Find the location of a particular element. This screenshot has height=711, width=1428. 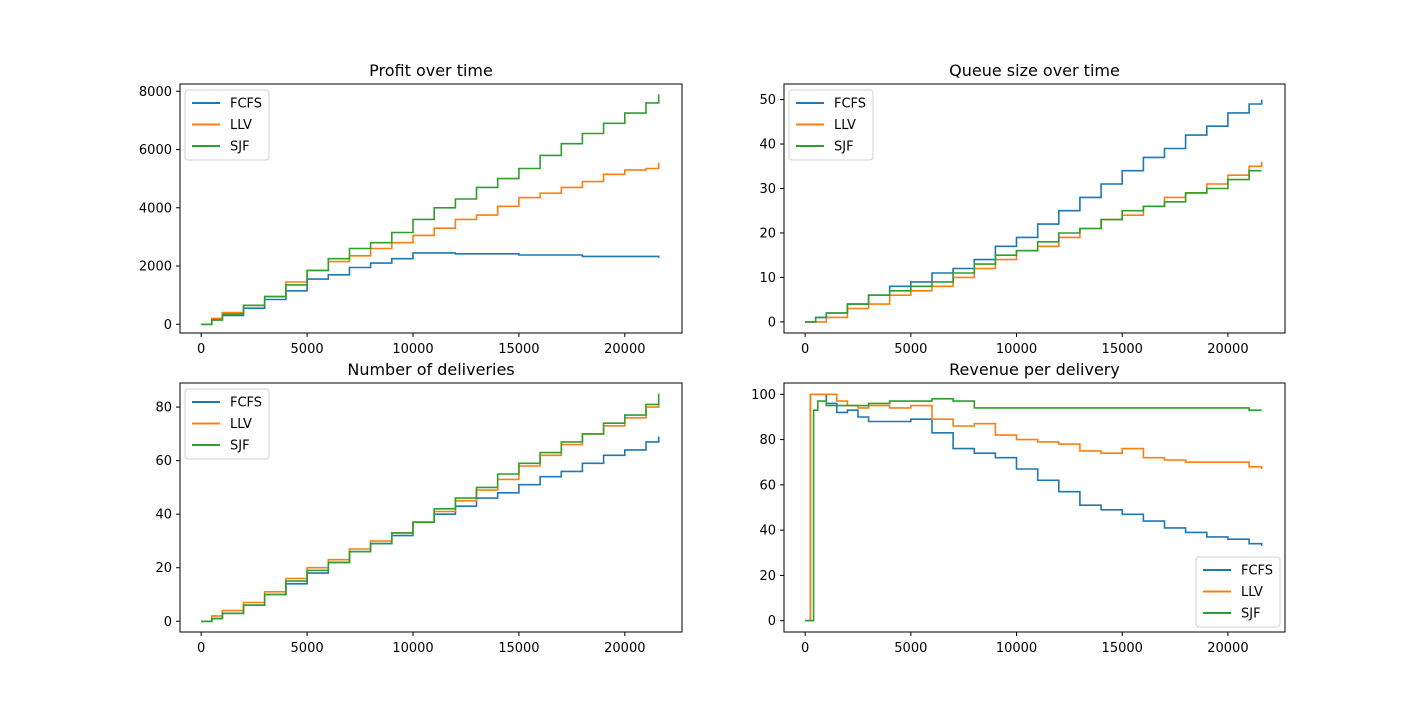

chart-title: Number of deliveries is located at coordinates (430, 369).